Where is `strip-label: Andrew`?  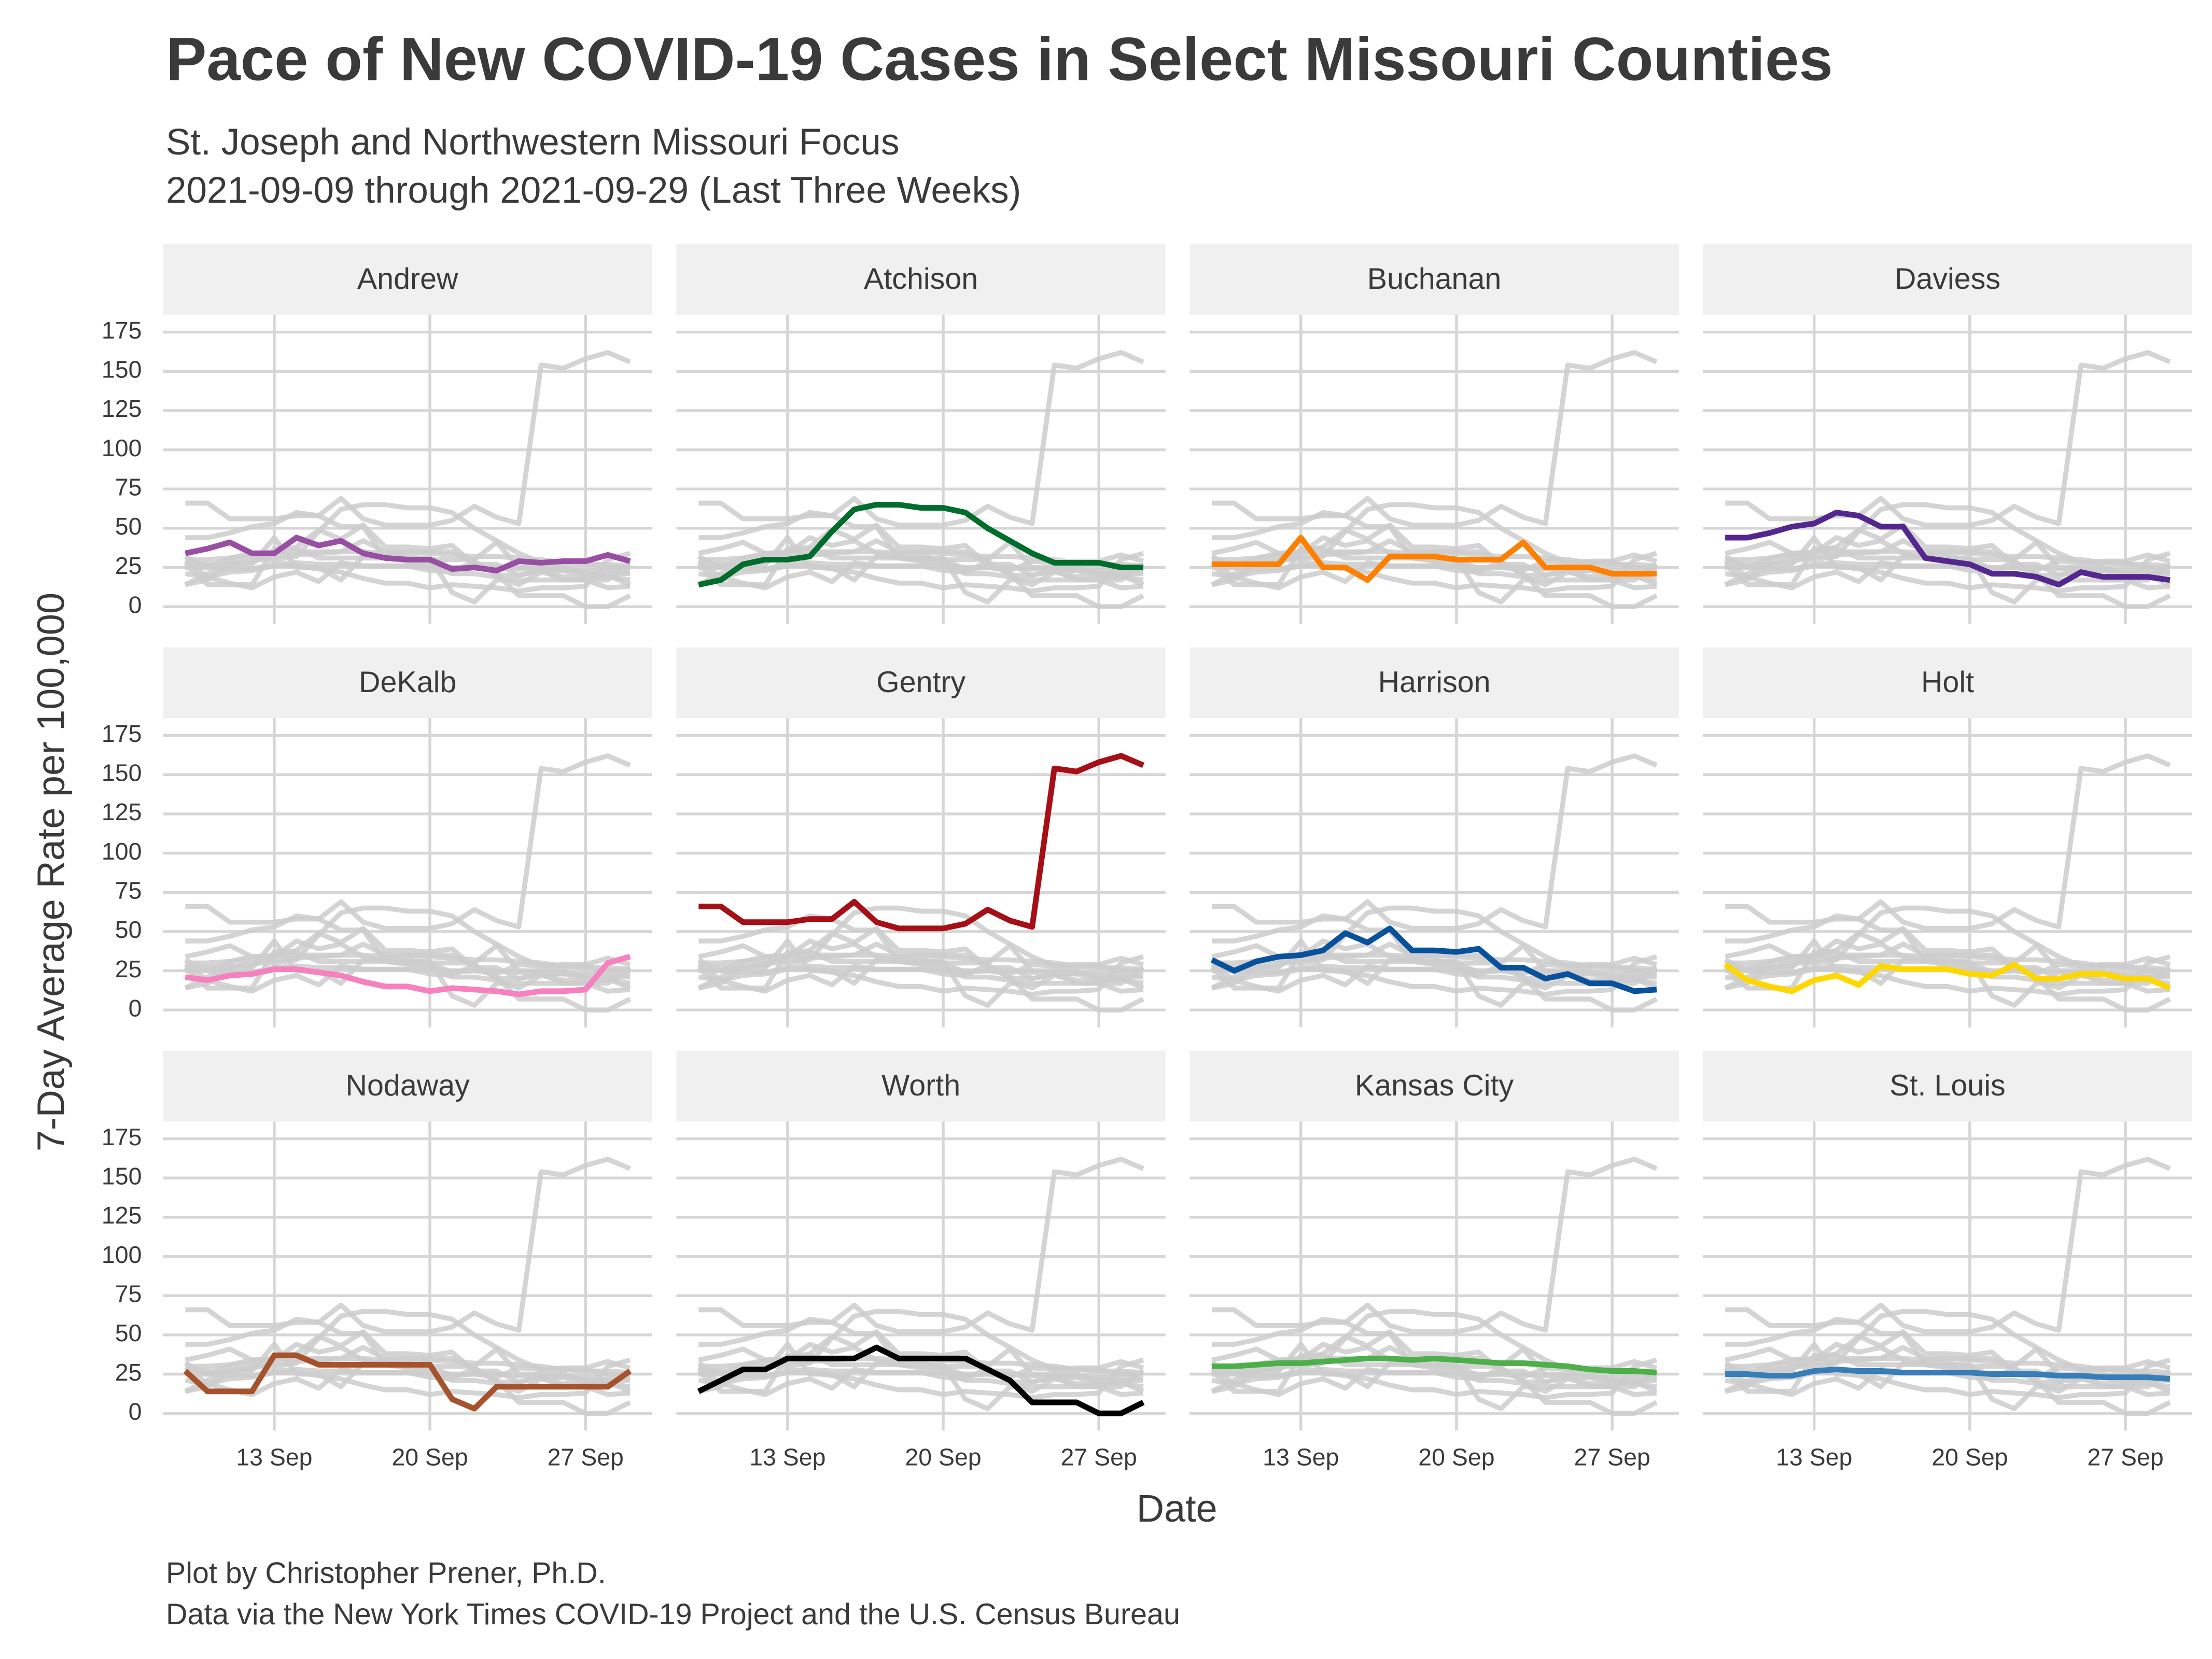
strip-label: Andrew is located at coordinates (407, 279).